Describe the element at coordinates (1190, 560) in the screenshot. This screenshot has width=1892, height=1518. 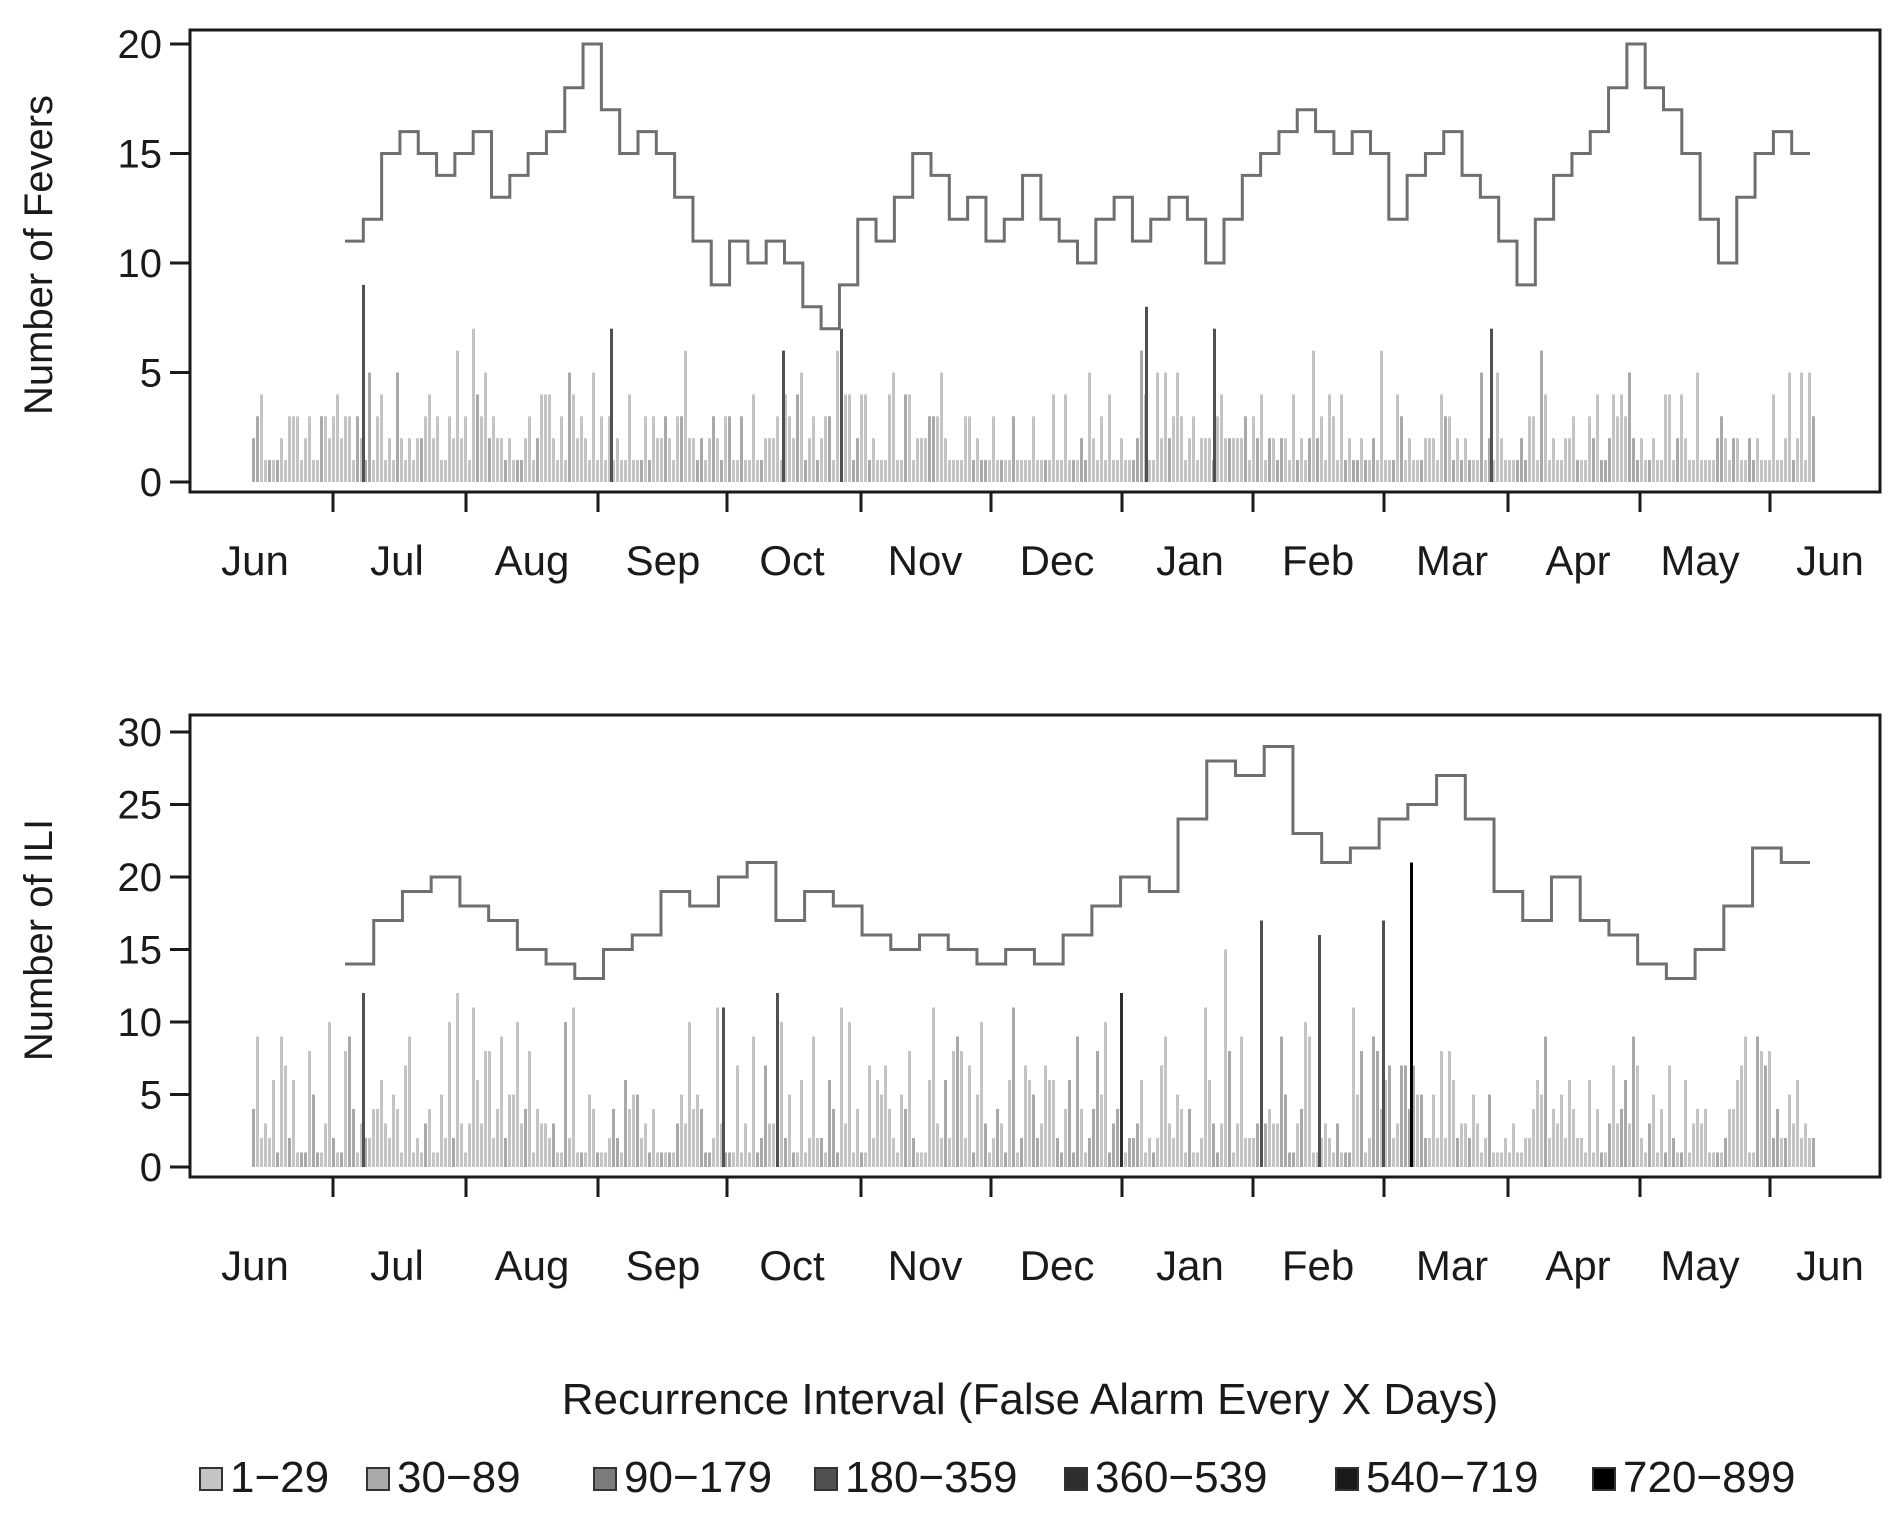
I see `x-tick-label: Jan` at that location.